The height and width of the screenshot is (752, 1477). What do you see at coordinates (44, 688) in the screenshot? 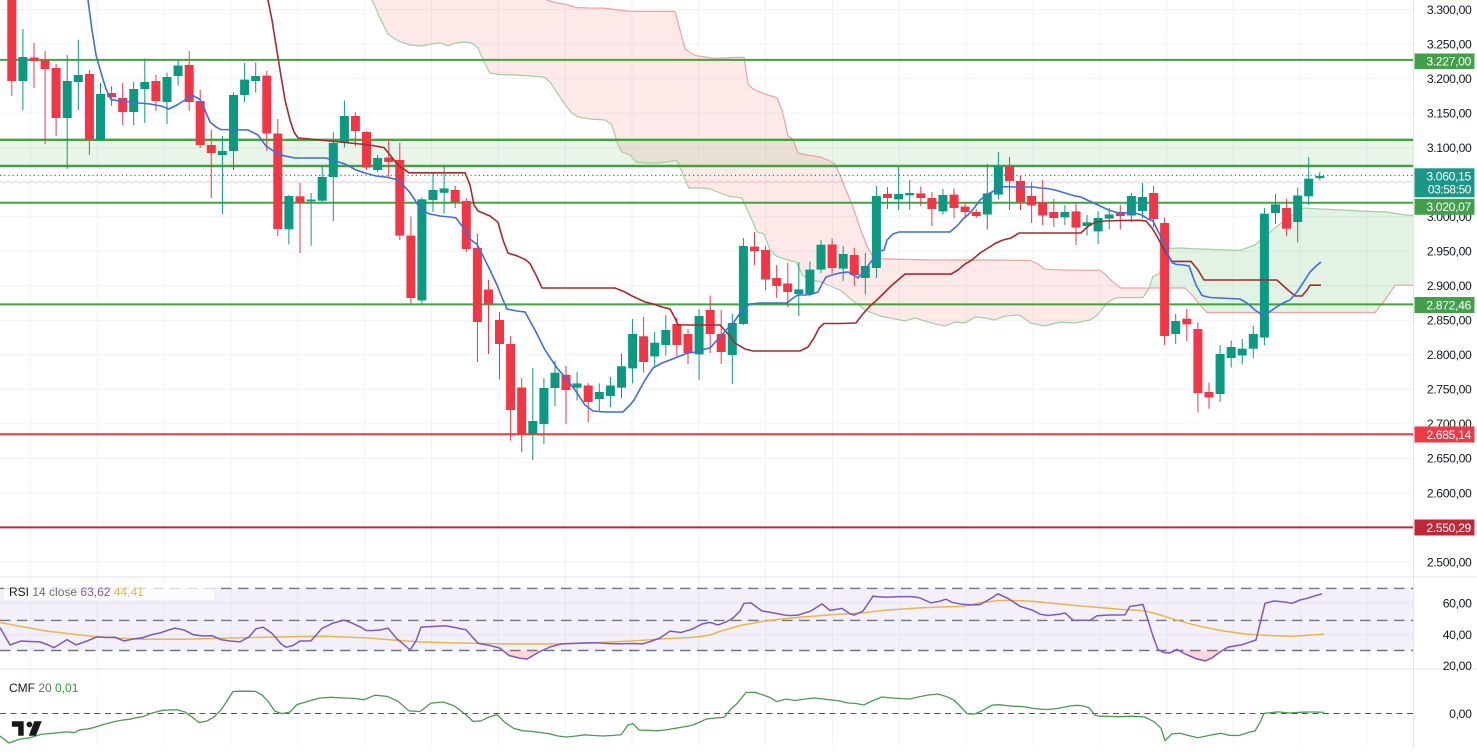
I see `svg-text: CMF 20 0,01` at bounding box center [44, 688].